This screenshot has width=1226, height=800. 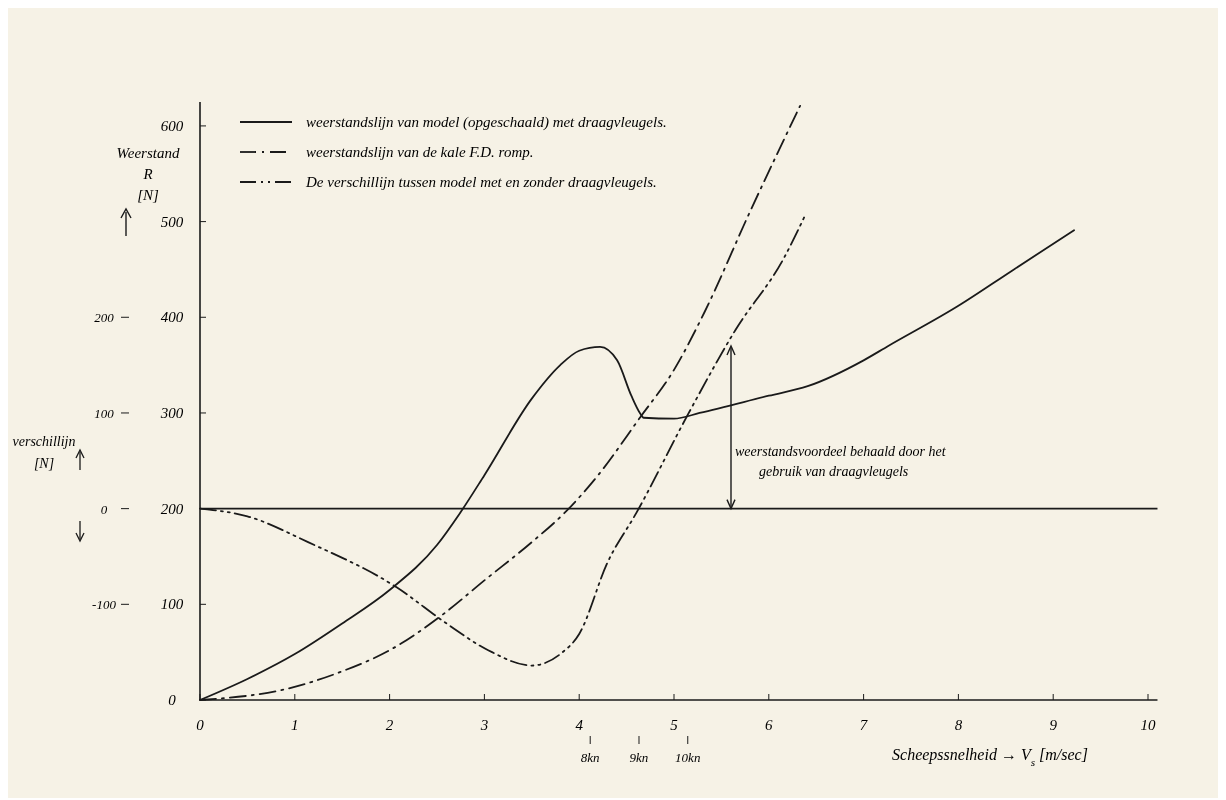 What do you see at coordinates (481, 182) in the screenshot?
I see `legend-label: De verschillijn tussen model met en zonder draagvleugels.` at bounding box center [481, 182].